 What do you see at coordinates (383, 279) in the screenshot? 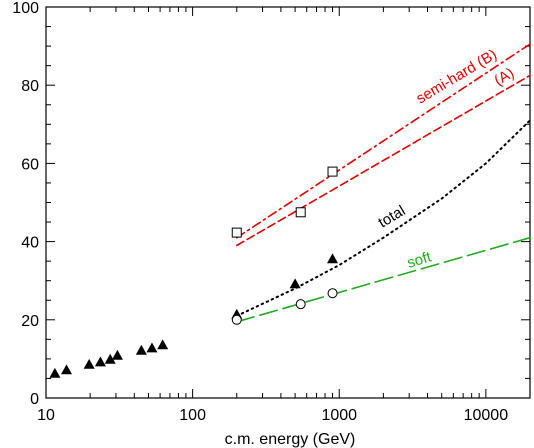
I see `curve-soft` at bounding box center [383, 279].